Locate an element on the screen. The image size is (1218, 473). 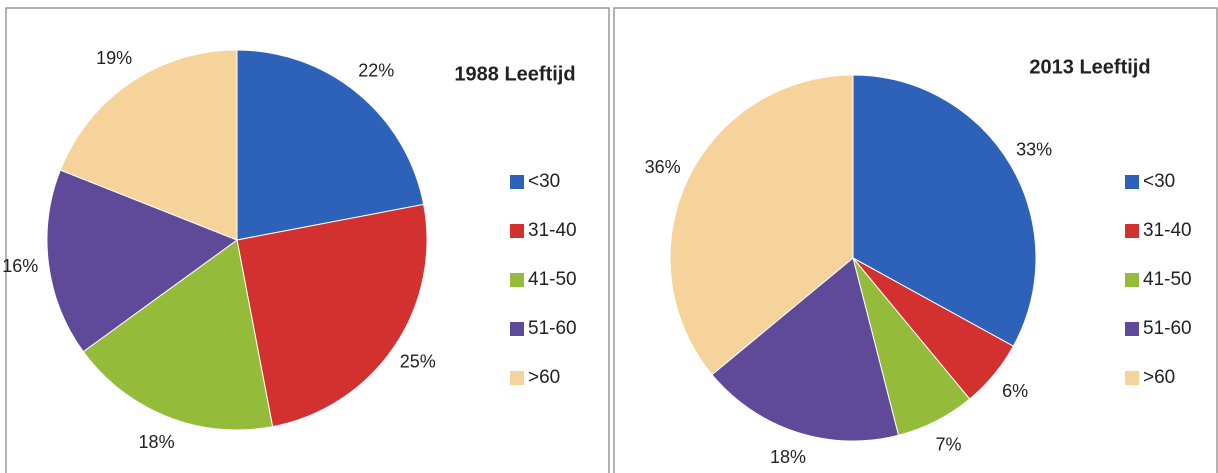
data-label: 25% is located at coordinates (418, 362).